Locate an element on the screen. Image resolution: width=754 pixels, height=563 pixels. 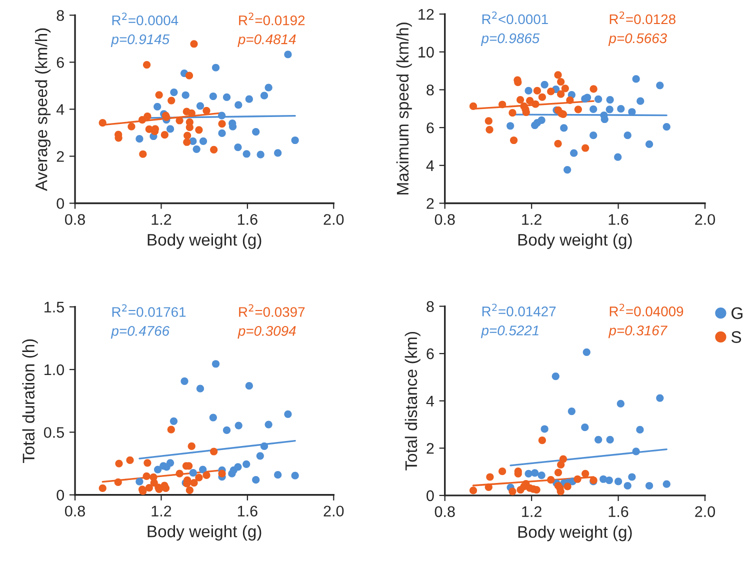
legend-label: S is located at coordinates (736, 337).